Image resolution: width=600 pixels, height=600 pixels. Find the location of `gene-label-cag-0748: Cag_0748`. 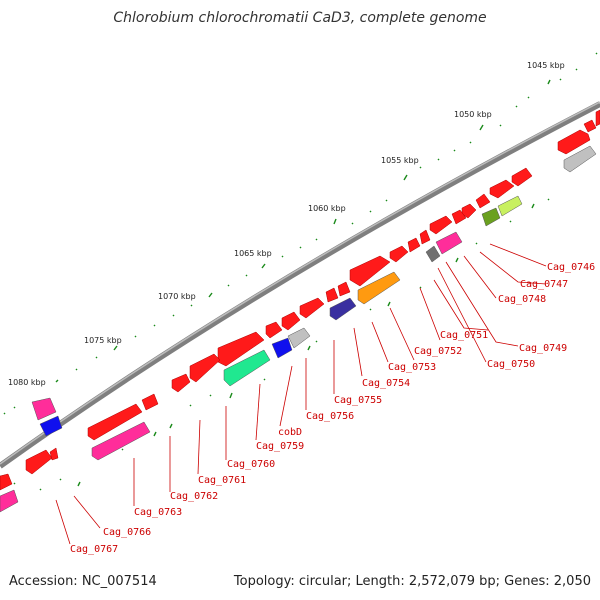

gene-label-cag-0748: Cag_0748 is located at coordinates (522, 299).